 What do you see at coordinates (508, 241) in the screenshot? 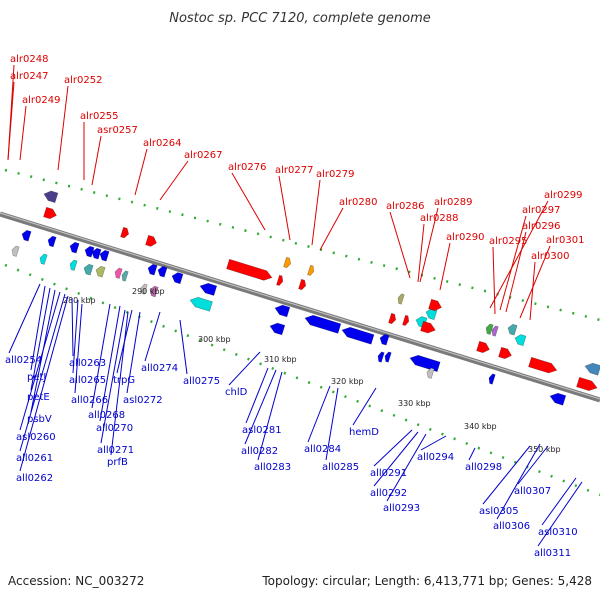
I see `gene-label-alr0295: alr0295` at bounding box center [508, 241].